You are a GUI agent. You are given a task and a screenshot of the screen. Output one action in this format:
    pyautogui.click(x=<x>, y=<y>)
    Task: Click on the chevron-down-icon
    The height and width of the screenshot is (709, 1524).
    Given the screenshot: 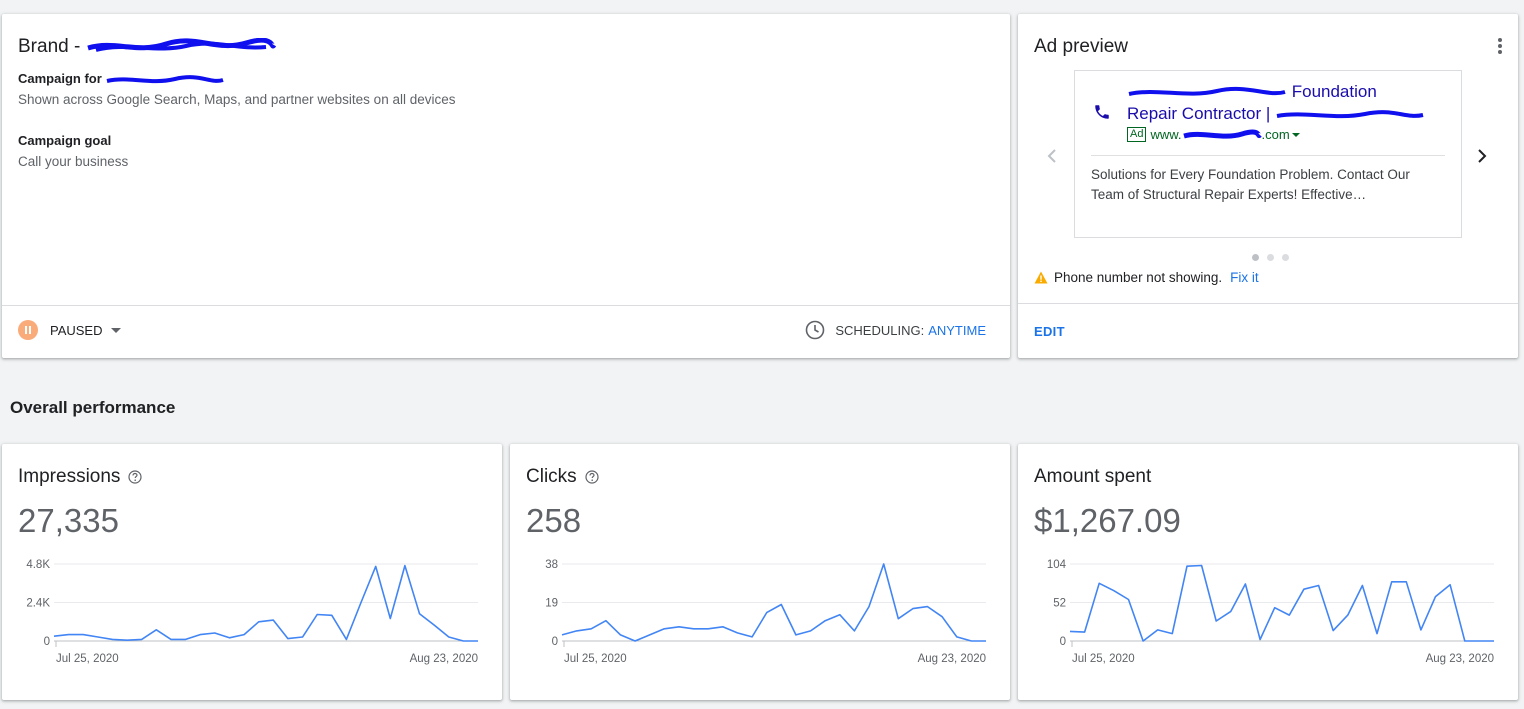 What is the action you would take?
    pyautogui.click(x=115, y=330)
    